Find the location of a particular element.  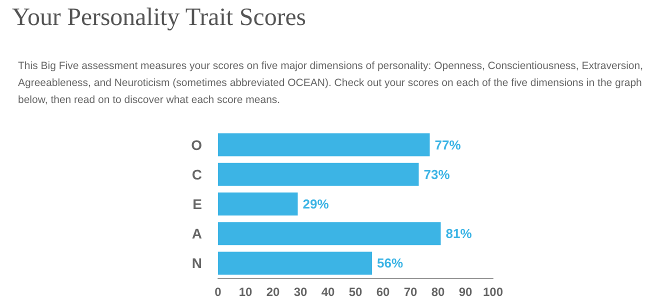

y-tick-label: E is located at coordinates (197, 204).